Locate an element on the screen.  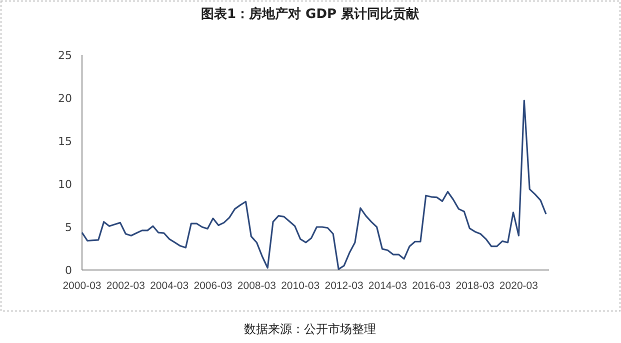
y-tick-label: 0 is located at coordinates (68, 270).